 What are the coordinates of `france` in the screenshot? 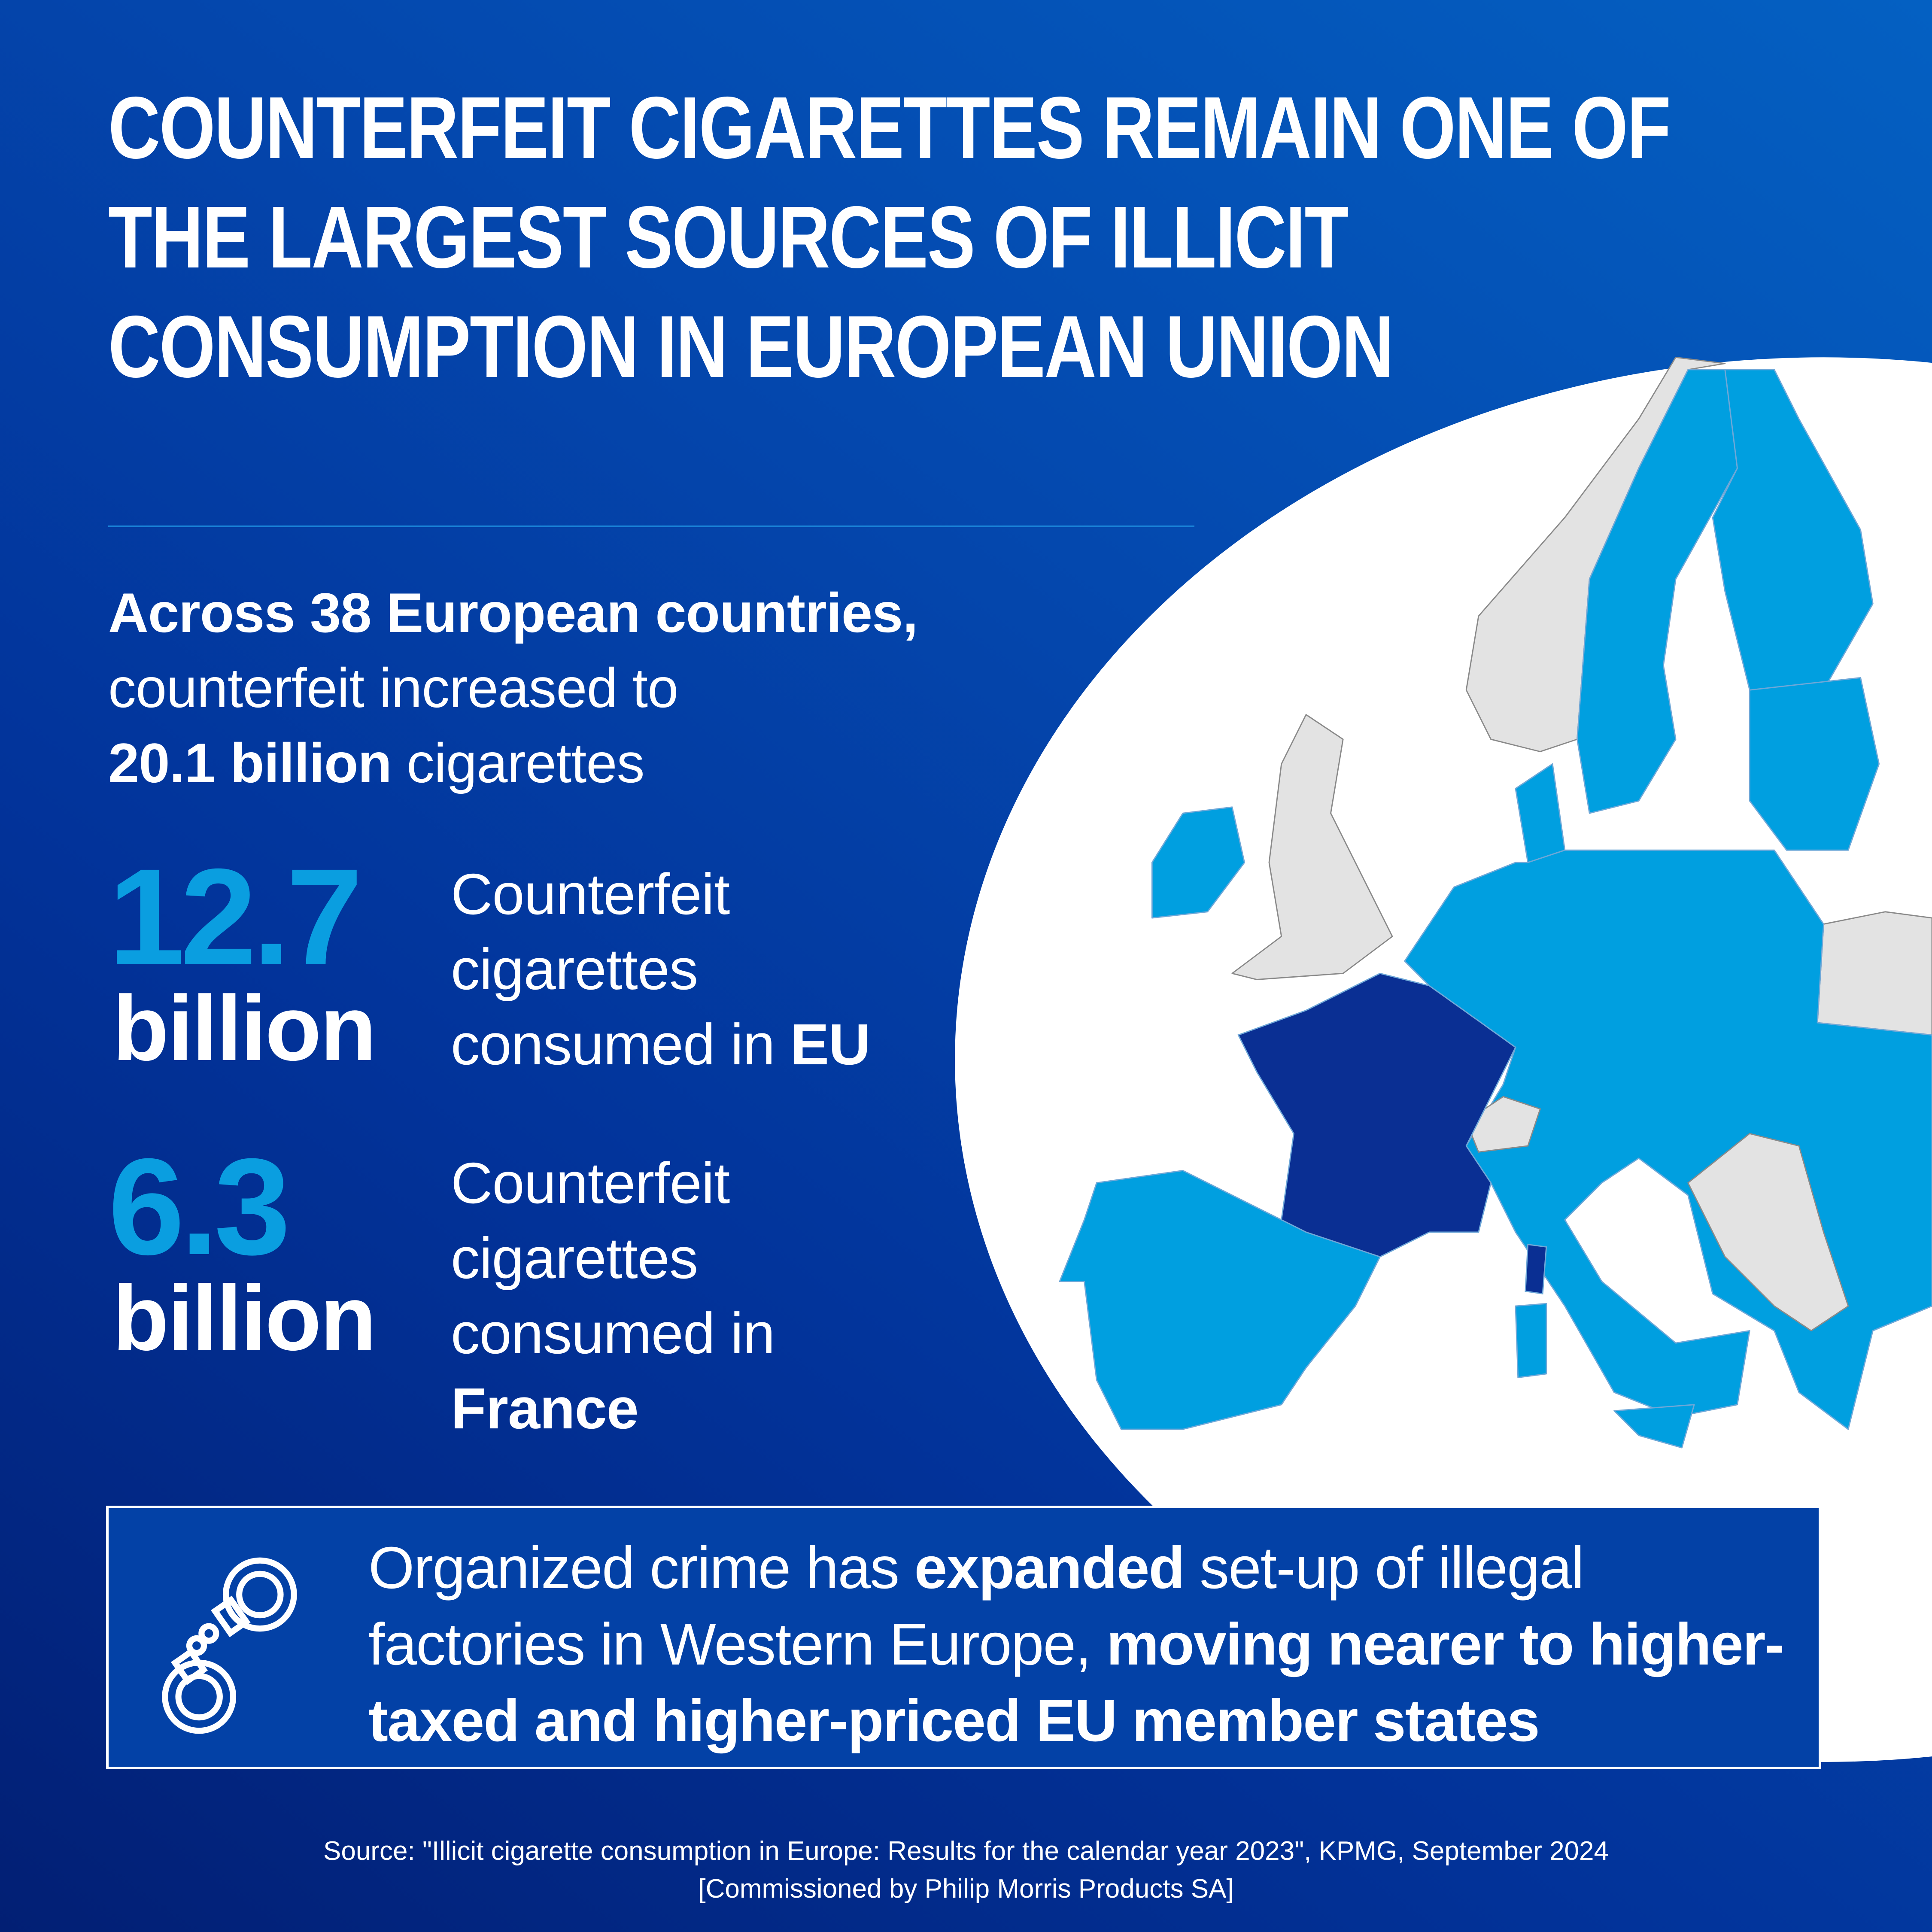 It's located at (1376, 1115).